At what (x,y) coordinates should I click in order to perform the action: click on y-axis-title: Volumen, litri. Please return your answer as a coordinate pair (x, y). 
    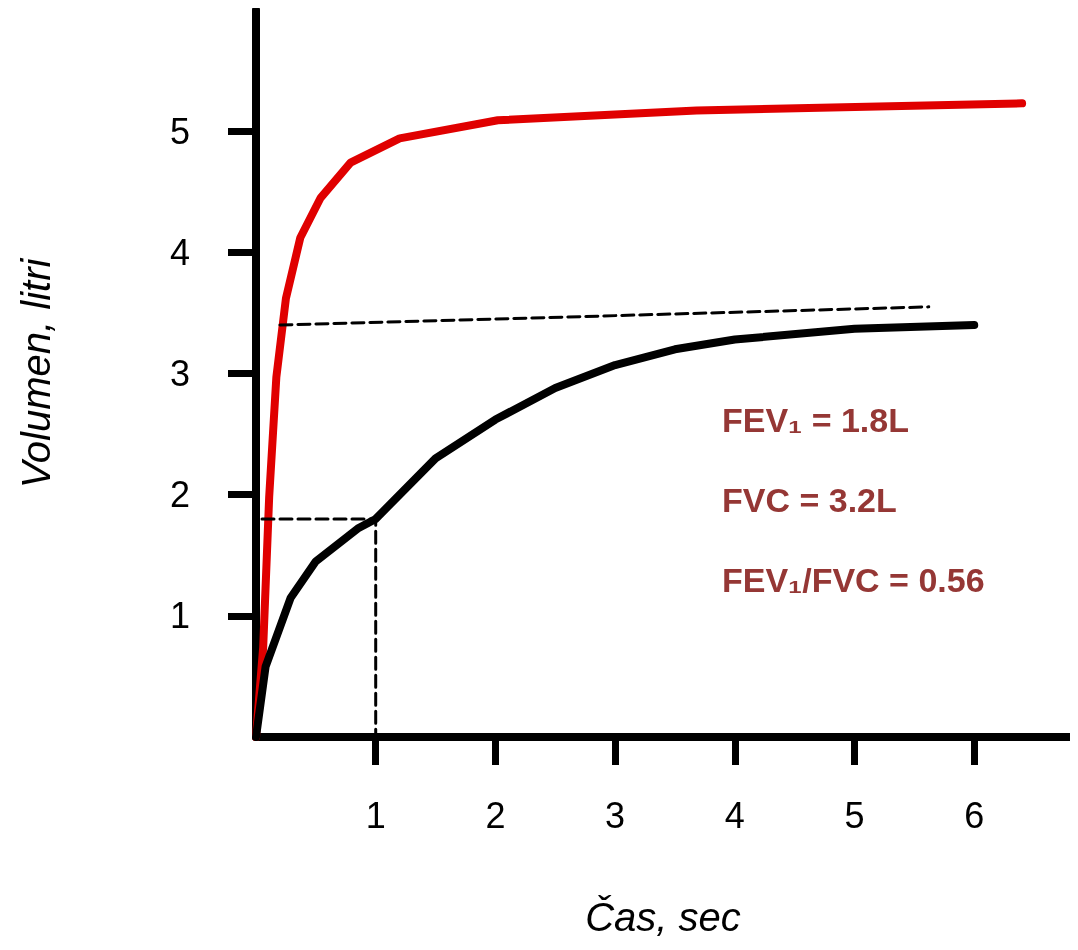
    Looking at the image, I should click on (36, 373).